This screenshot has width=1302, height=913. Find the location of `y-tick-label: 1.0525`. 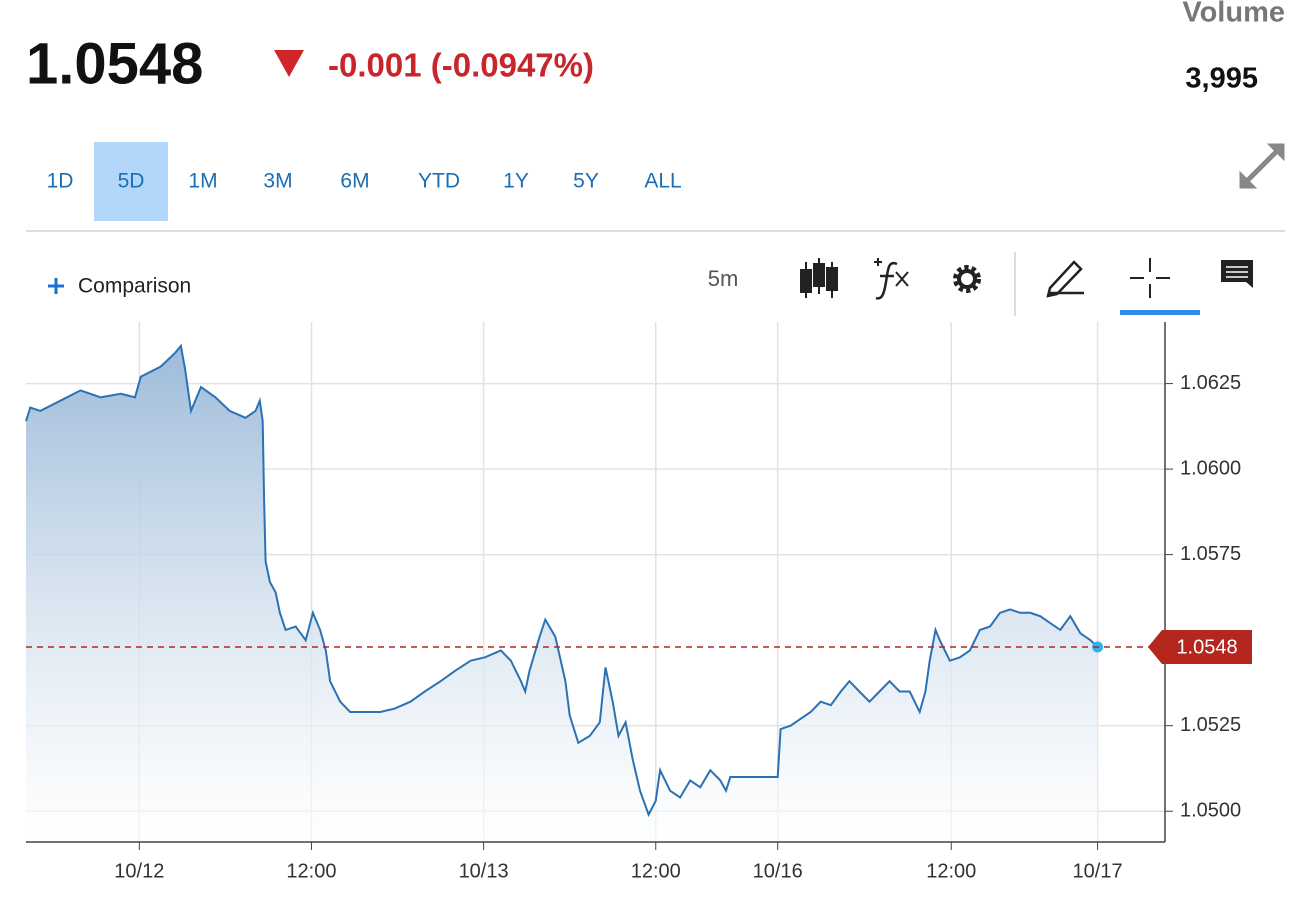

y-tick-label: 1.0525 is located at coordinates (1210, 725).